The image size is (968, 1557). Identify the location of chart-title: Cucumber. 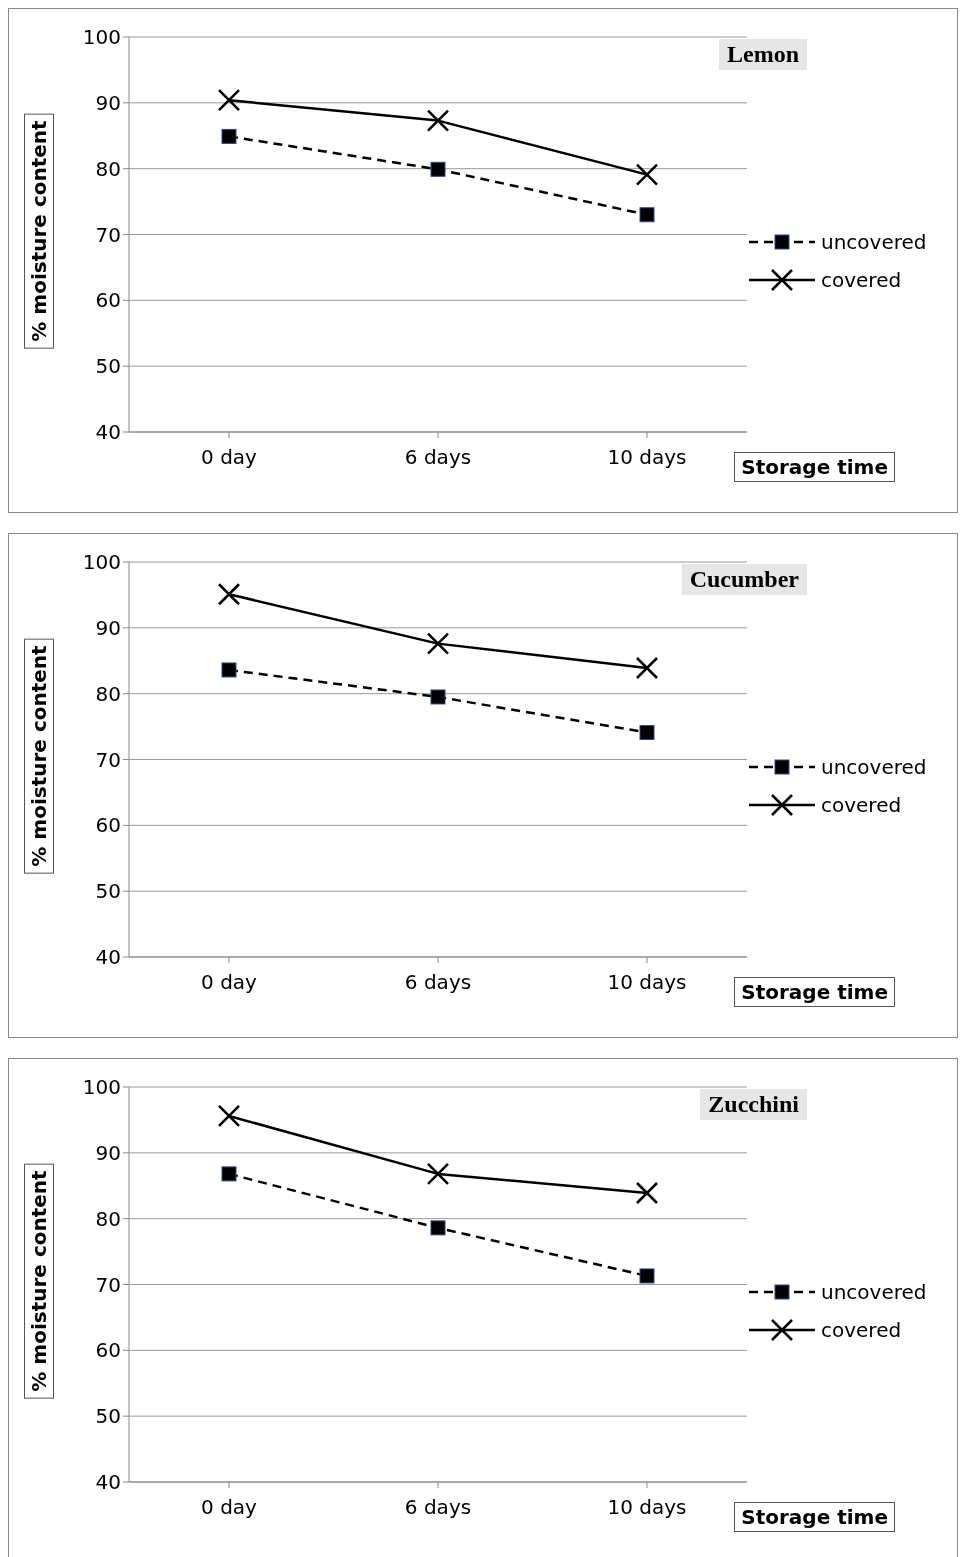
(744, 579).